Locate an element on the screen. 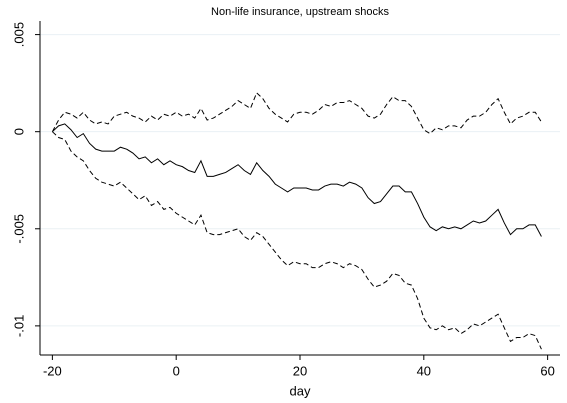 The image size is (567, 403). x-tick-label: 40 is located at coordinates (424, 370).